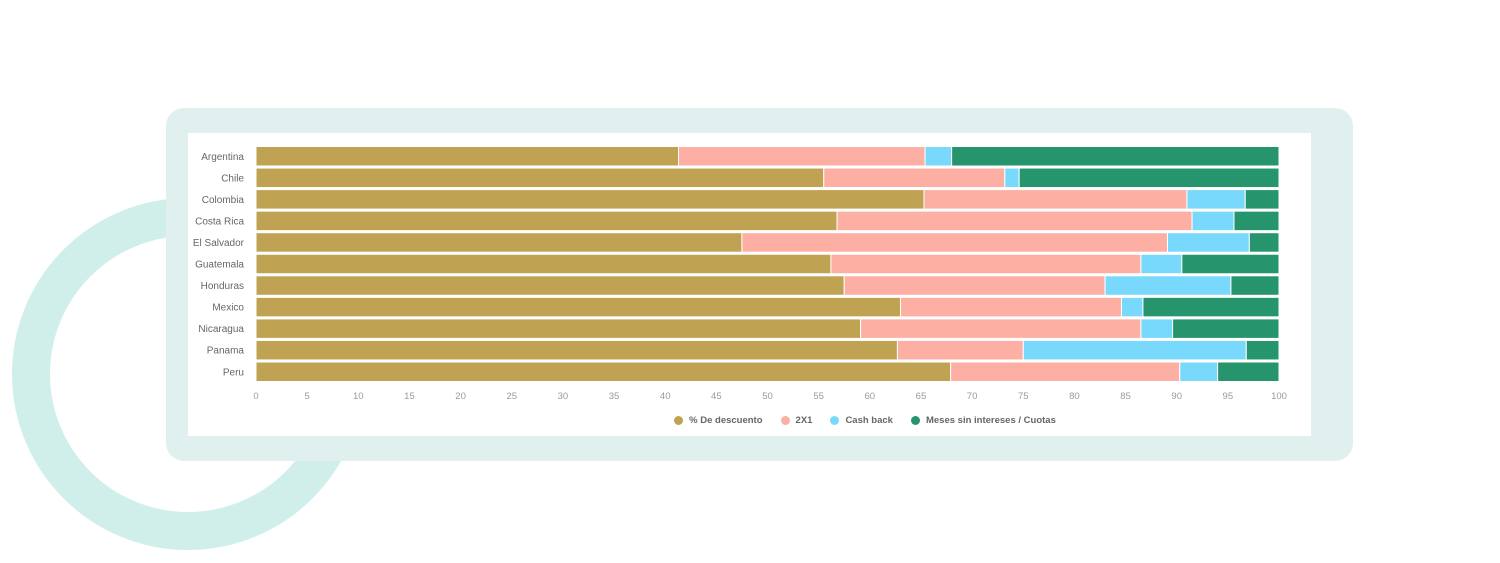 This screenshot has width=1500, height=563. I want to click on category-label: Chile, so click(232, 178).